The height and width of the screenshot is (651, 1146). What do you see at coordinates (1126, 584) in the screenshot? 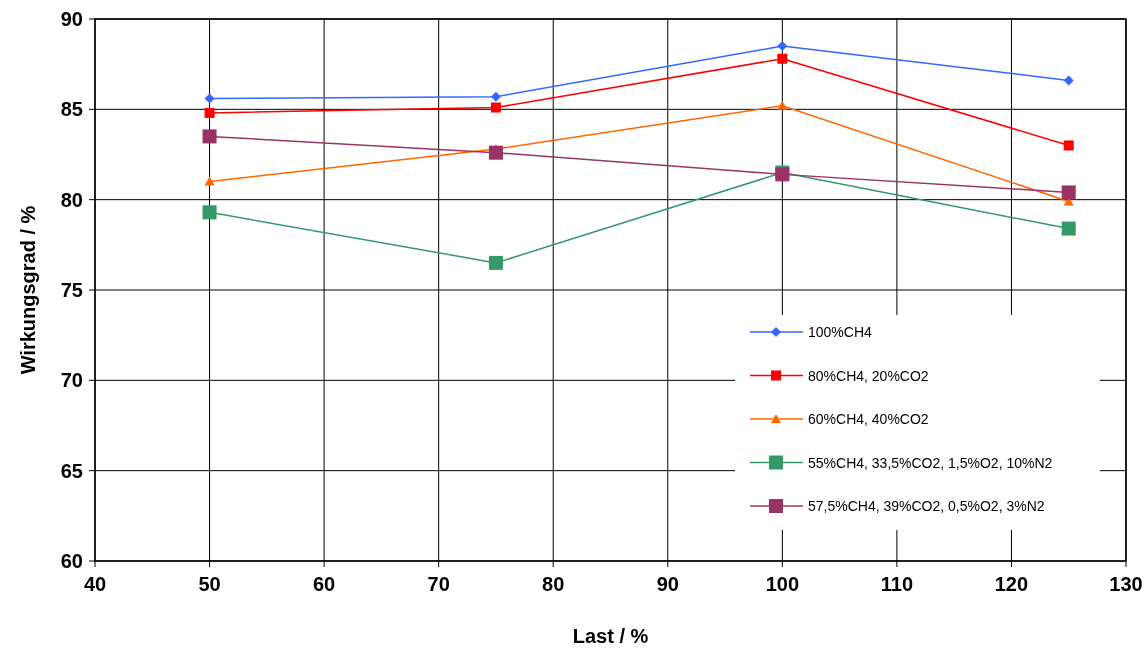
I see `x-tick-label: 130` at bounding box center [1126, 584].